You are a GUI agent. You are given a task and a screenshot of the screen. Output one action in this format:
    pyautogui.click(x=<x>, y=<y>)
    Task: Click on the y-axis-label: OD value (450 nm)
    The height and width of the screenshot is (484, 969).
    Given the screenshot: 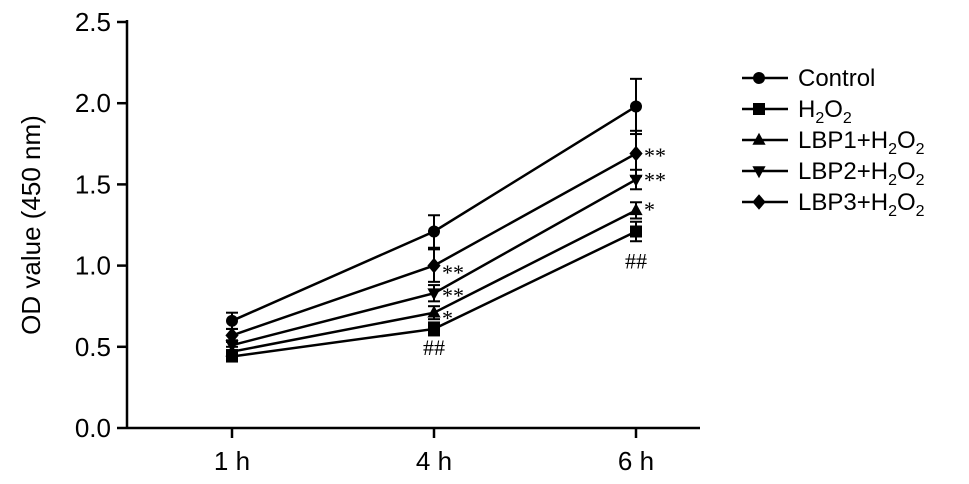 What is the action you would take?
    pyautogui.click(x=31, y=225)
    